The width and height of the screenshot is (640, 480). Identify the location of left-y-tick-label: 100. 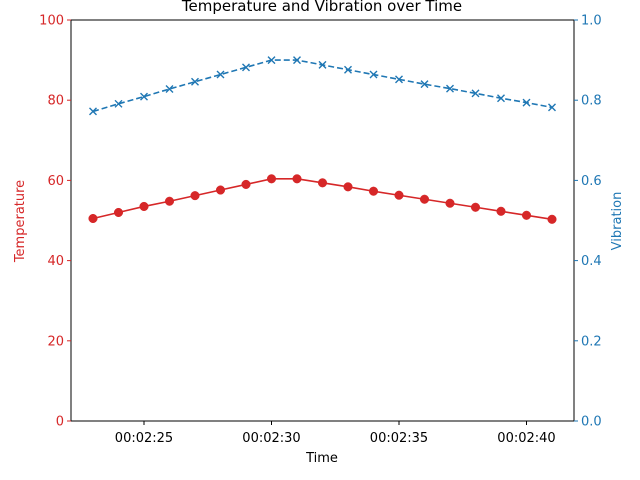
(51, 21).